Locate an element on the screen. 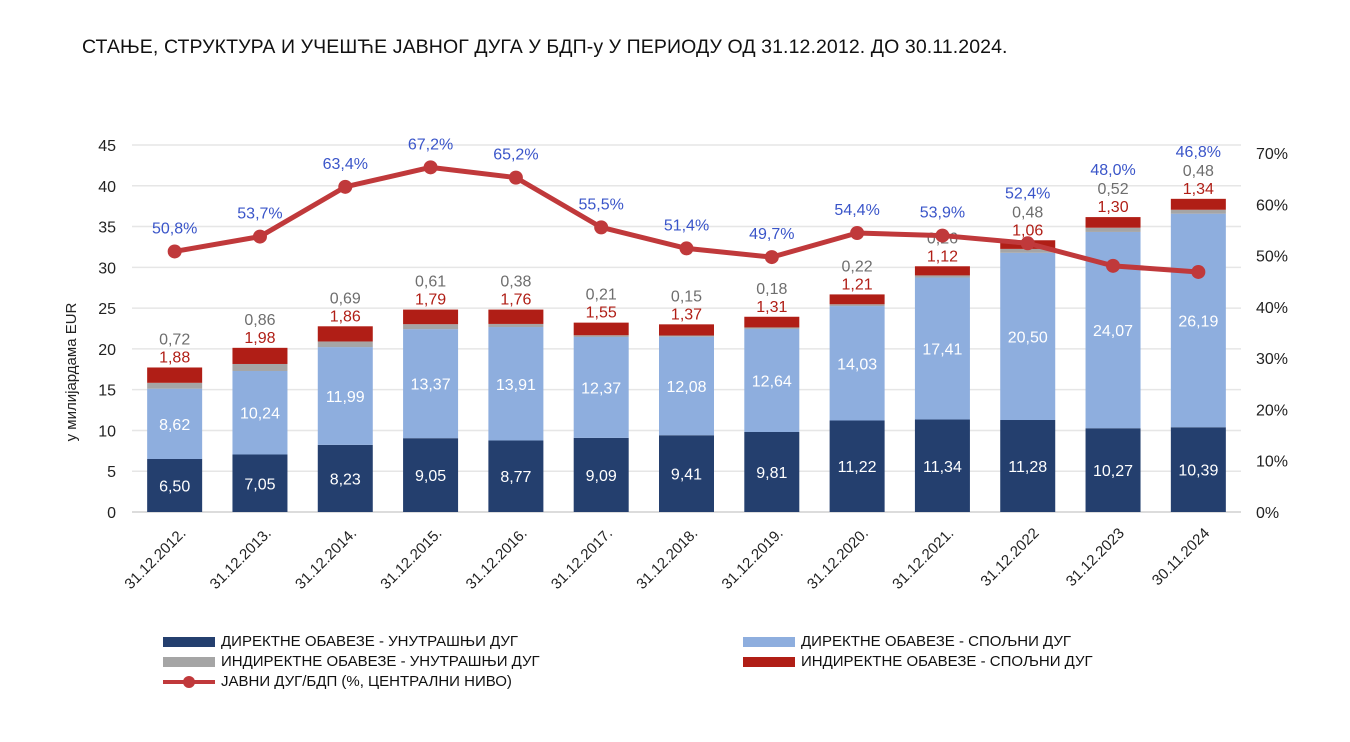 This screenshot has width=1350, height=742. line-data-label: 54,4% is located at coordinates (856, 210).